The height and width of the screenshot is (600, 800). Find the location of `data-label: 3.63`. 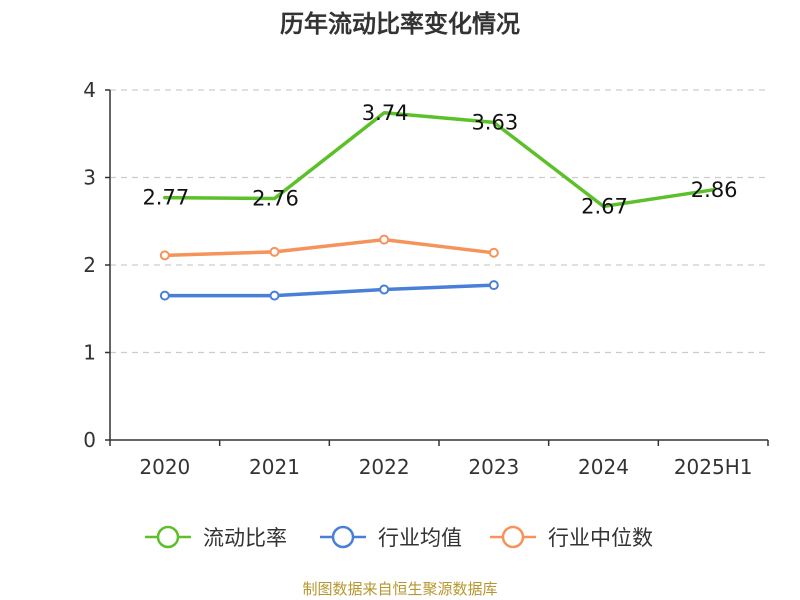

data-label: 3.63 is located at coordinates (494, 122).